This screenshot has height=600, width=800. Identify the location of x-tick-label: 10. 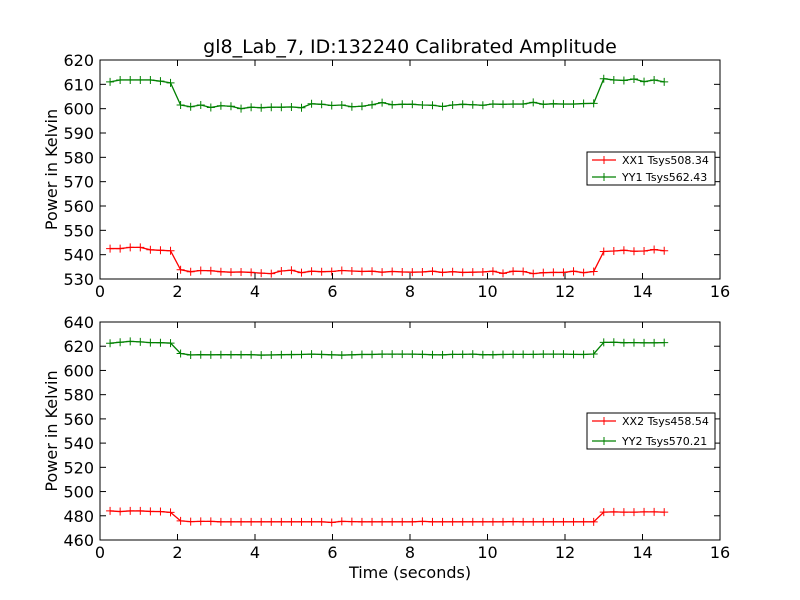
(487, 291).